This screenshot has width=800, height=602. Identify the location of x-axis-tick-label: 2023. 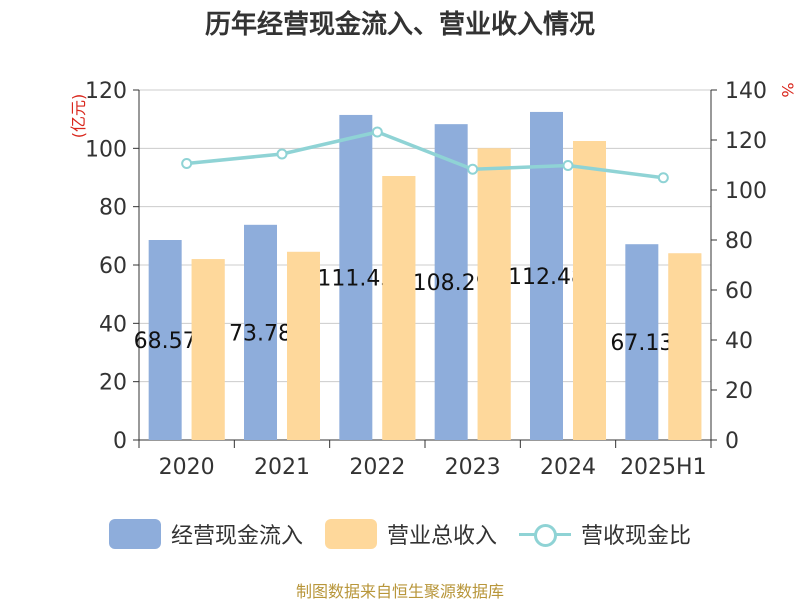
(473, 467).